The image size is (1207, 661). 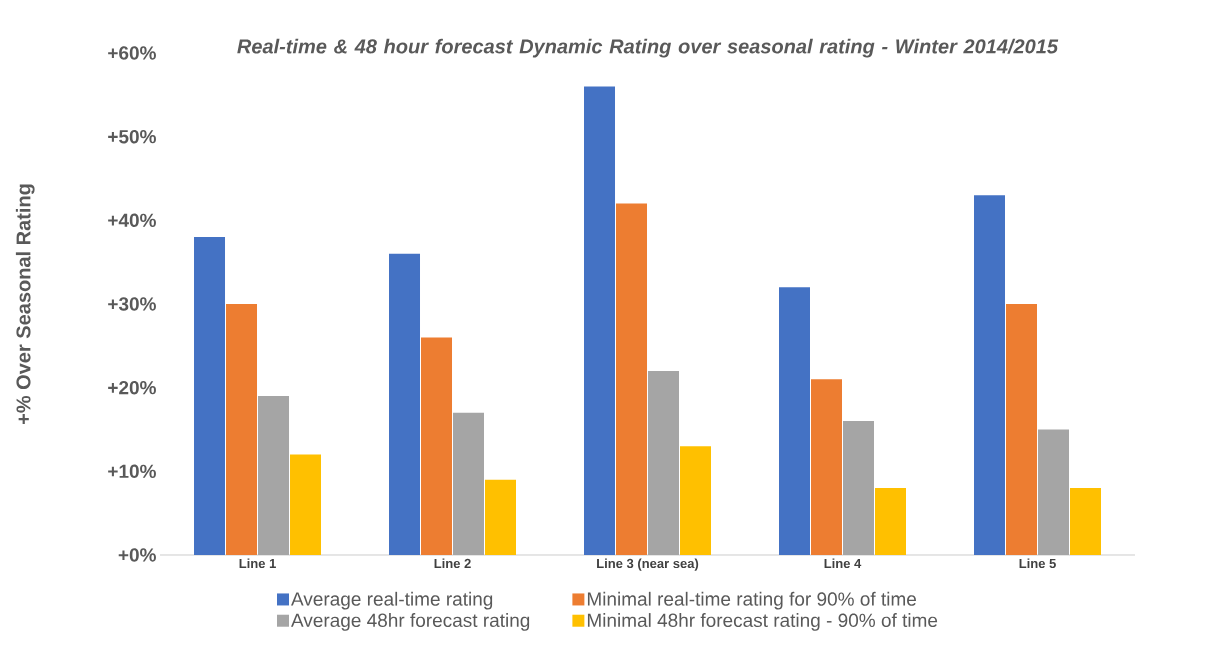 What do you see at coordinates (132, 304) in the screenshot?
I see `y-tick-label: +30%` at bounding box center [132, 304].